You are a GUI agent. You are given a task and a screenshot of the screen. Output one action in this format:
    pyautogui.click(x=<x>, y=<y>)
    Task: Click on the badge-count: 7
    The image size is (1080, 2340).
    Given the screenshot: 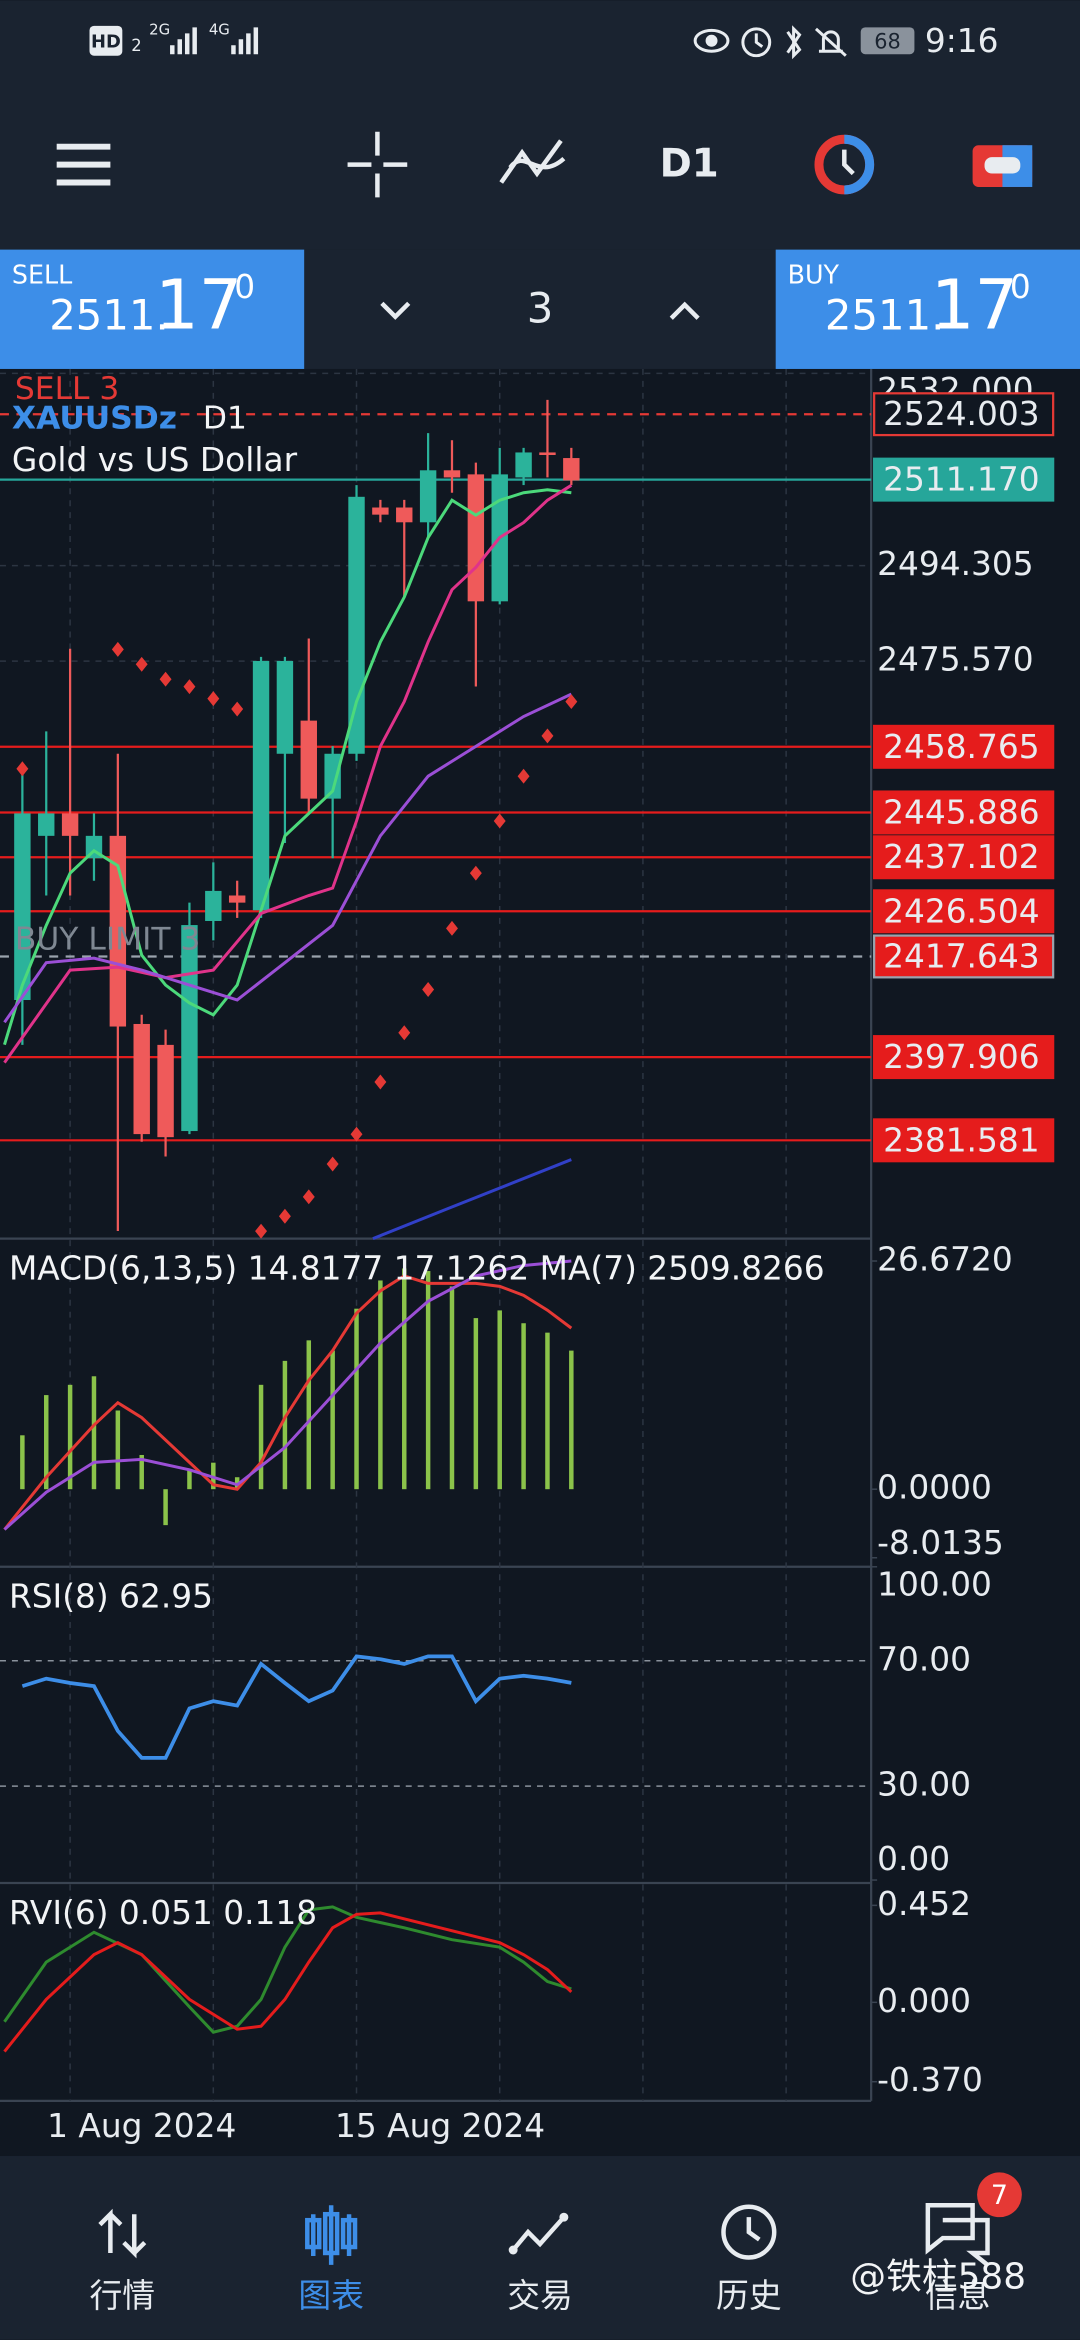 What is the action you would take?
    pyautogui.click(x=999, y=2195)
    